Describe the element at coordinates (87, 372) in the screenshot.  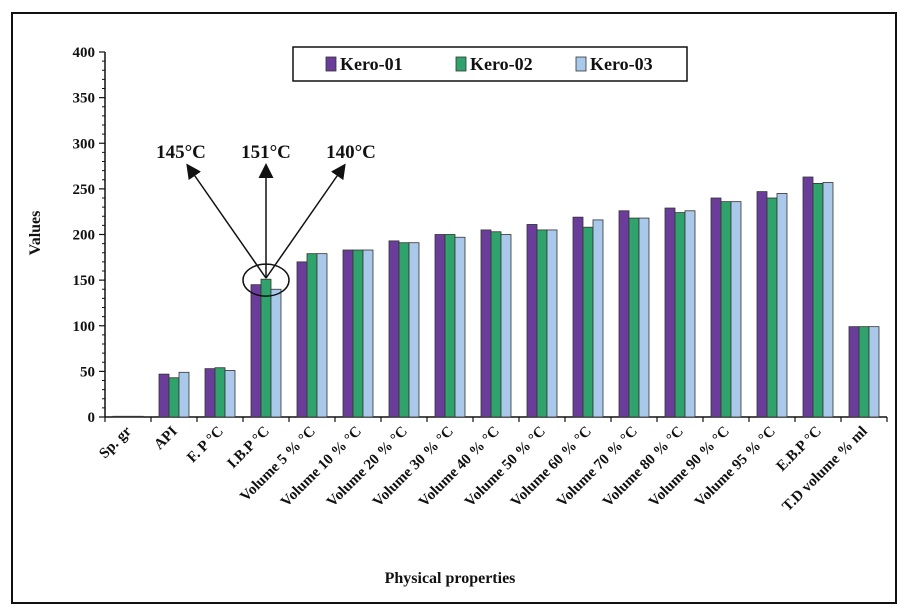
I see `y-tick-label: 50` at that location.